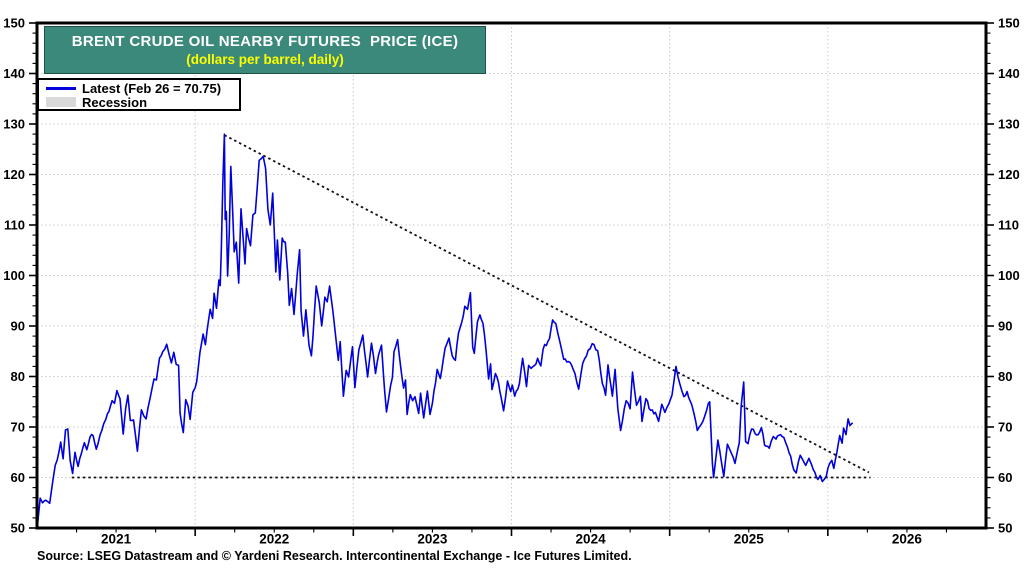  Describe the element at coordinates (432, 539) in the screenshot. I see `svg-text: 2023` at that location.